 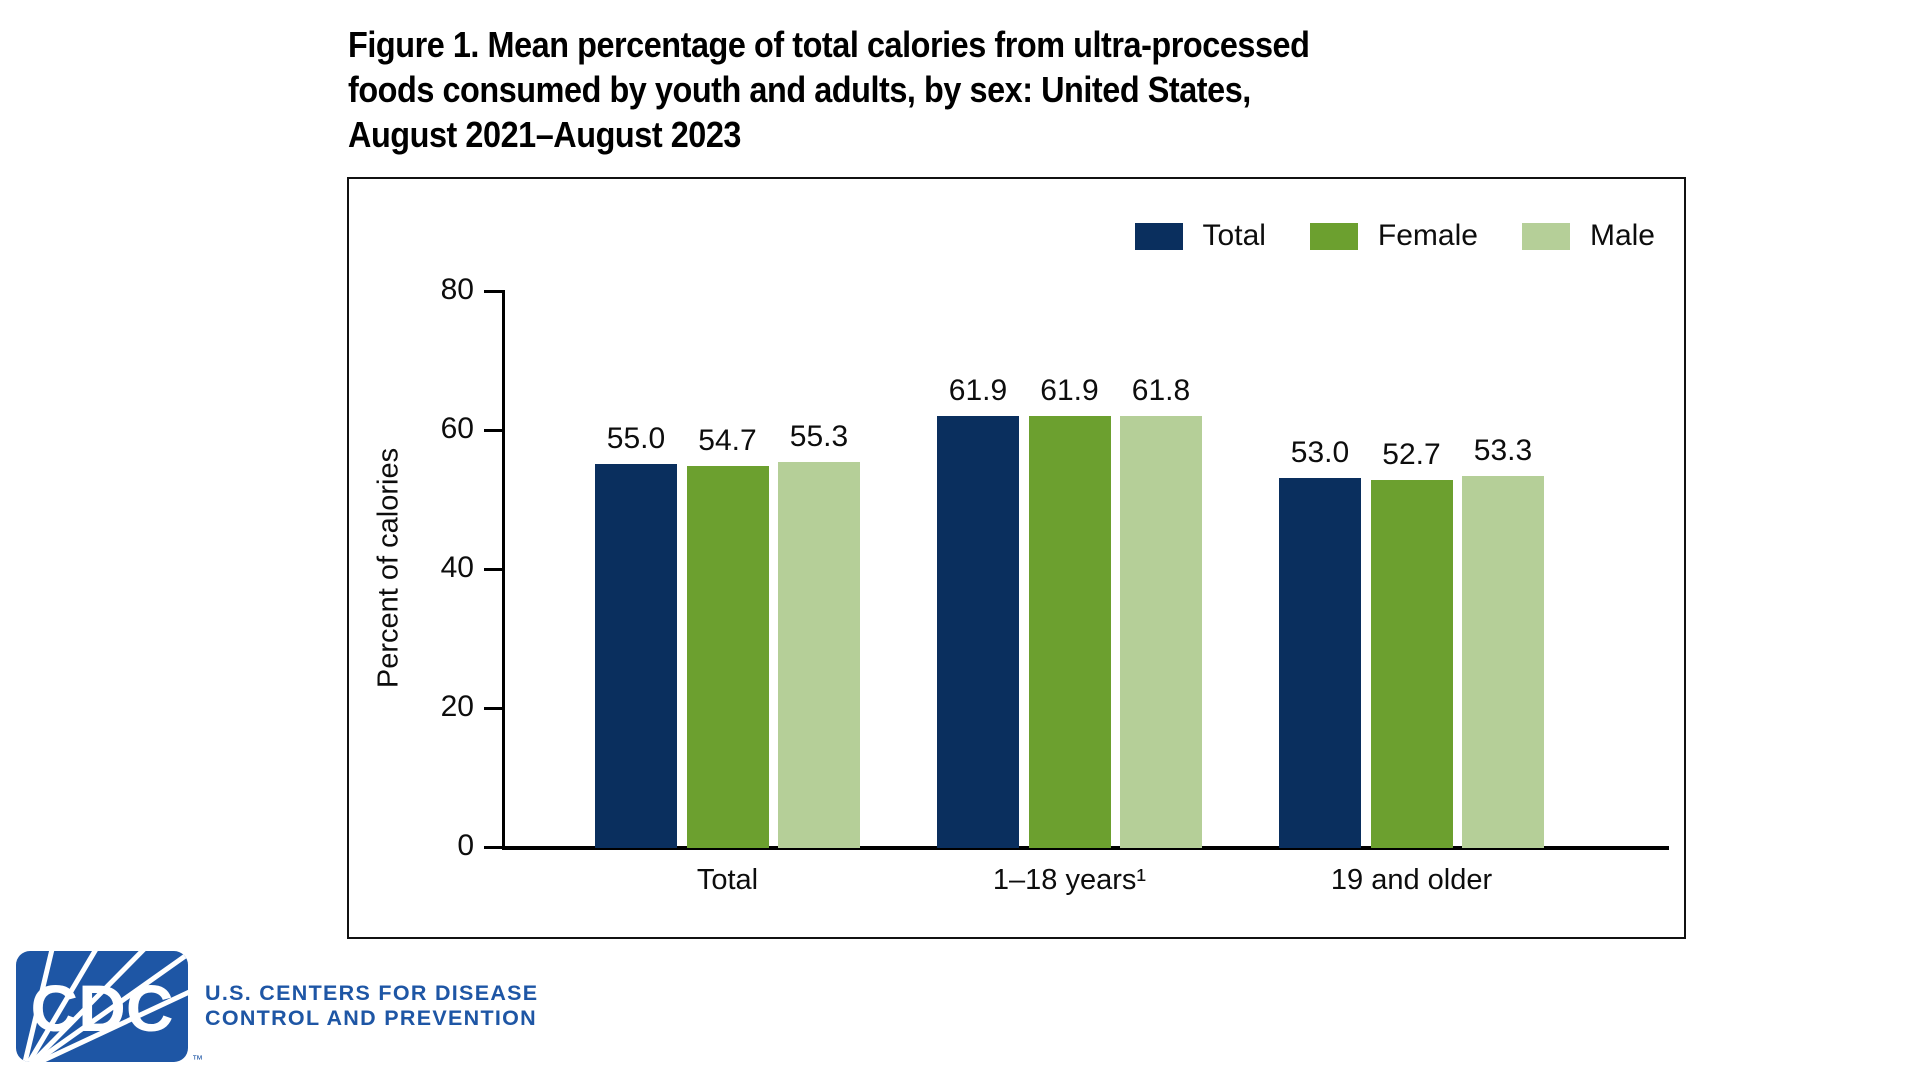 What do you see at coordinates (1069, 880) in the screenshot?
I see `x-category-label: 1–18 years¹` at bounding box center [1069, 880].